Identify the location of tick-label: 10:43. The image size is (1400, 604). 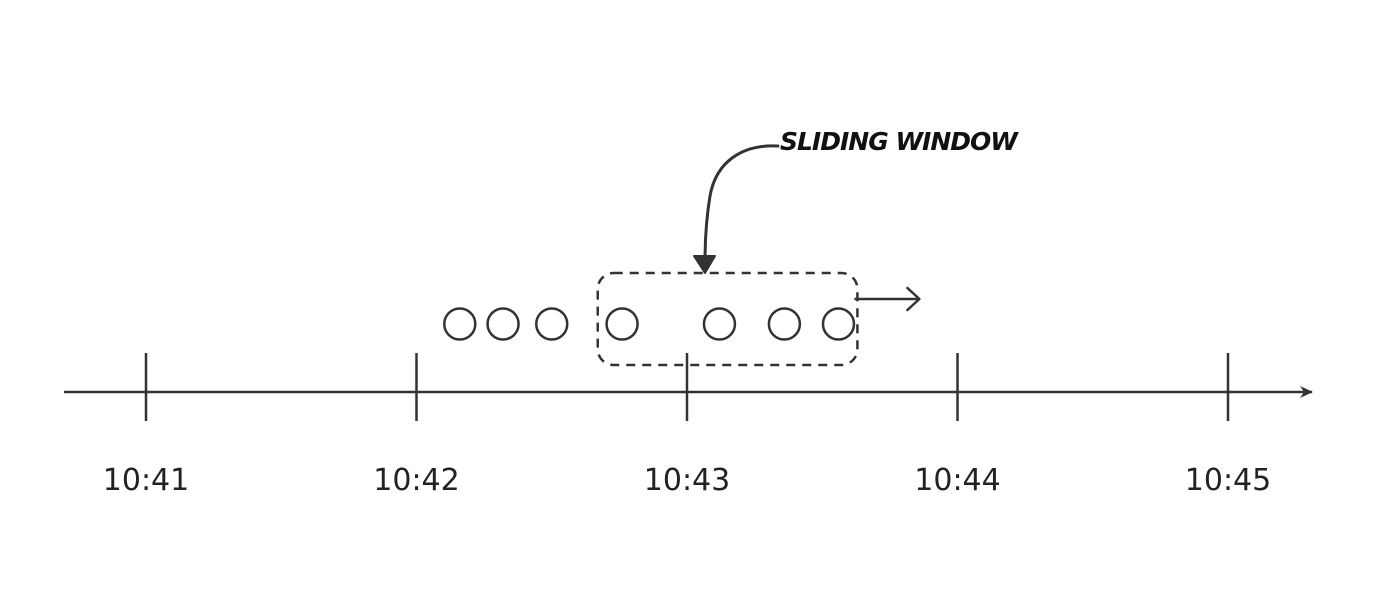
(687, 480).